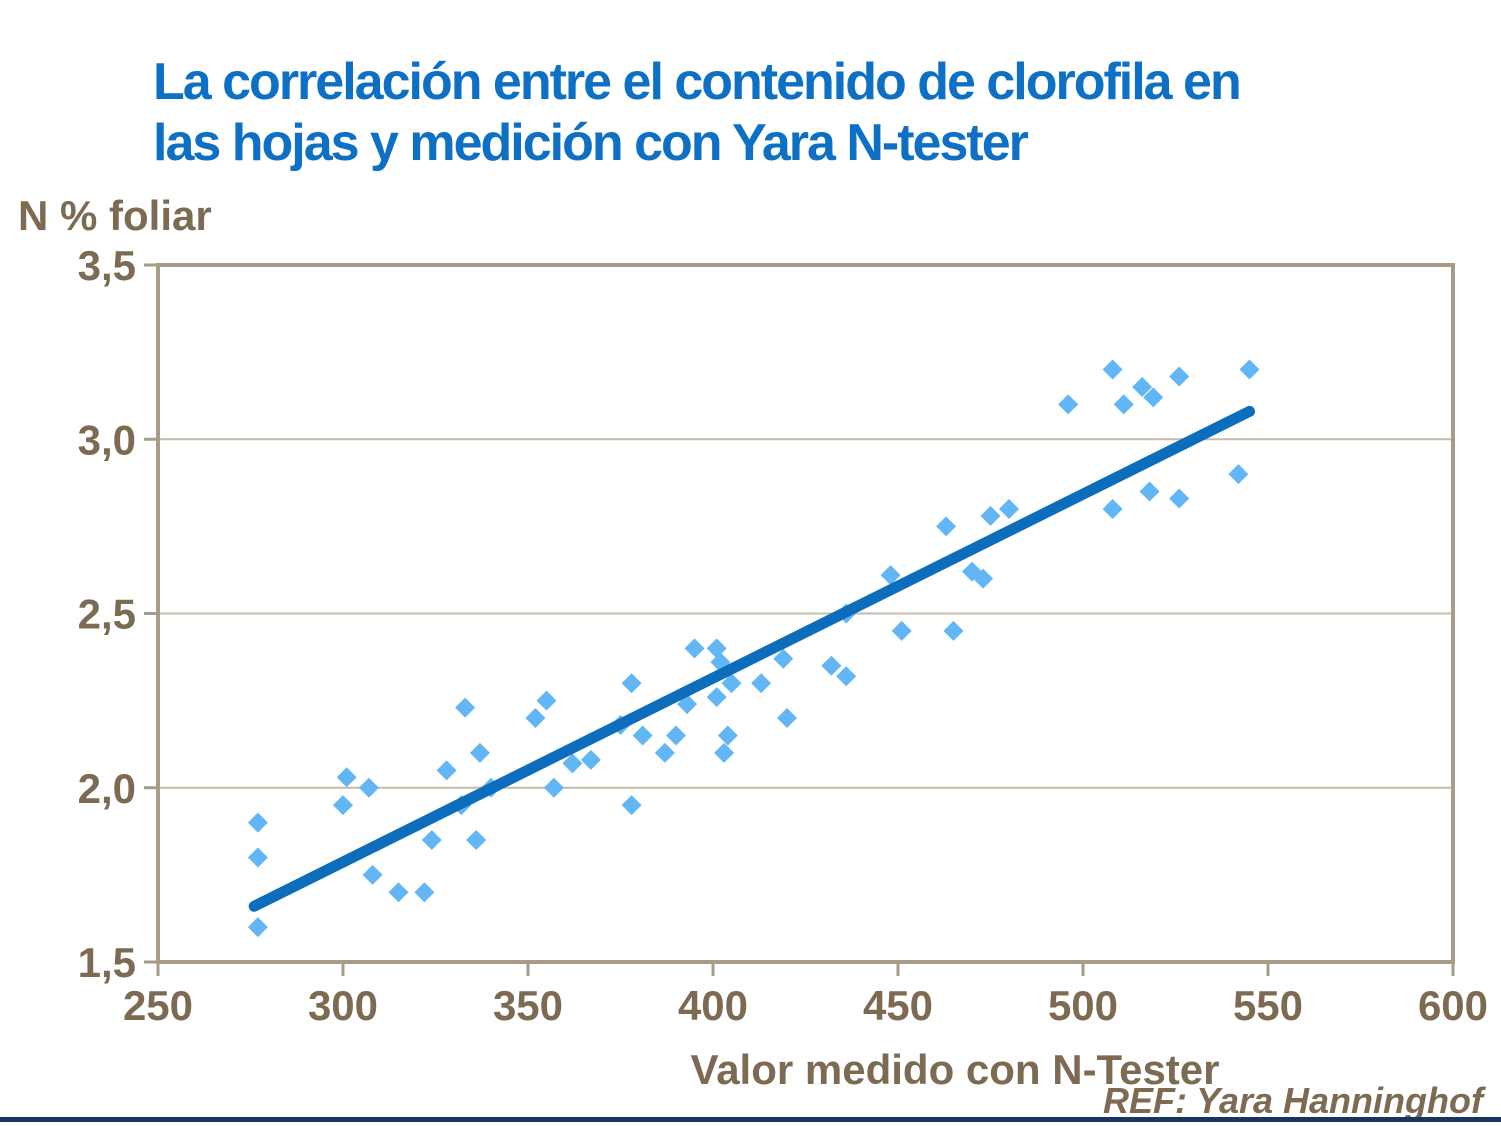 Image resolution: width=1501 pixels, height=1126 pixels. What do you see at coordinates (158, 1005) in the screenshot?
I see `x-tick-label: 250` at bounding box center [158, 1005].